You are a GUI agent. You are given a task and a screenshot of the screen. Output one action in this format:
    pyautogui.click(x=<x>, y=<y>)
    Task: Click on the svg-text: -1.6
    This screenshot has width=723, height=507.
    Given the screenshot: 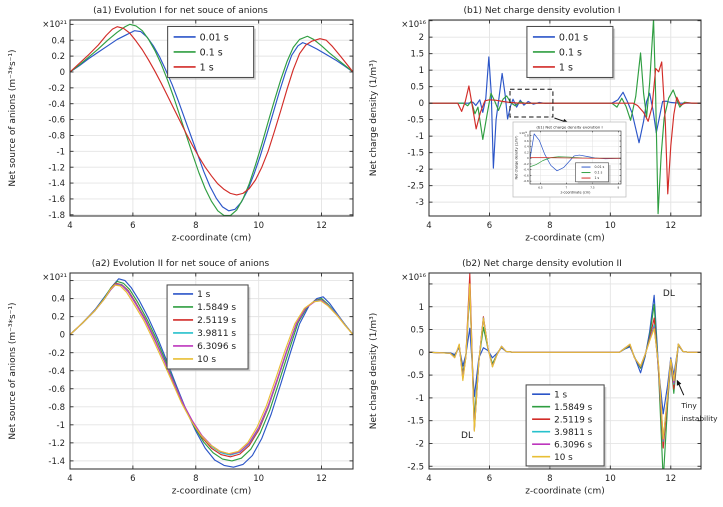 What is the action you would take?
    pyautogui.click(x=56, y=200)
    